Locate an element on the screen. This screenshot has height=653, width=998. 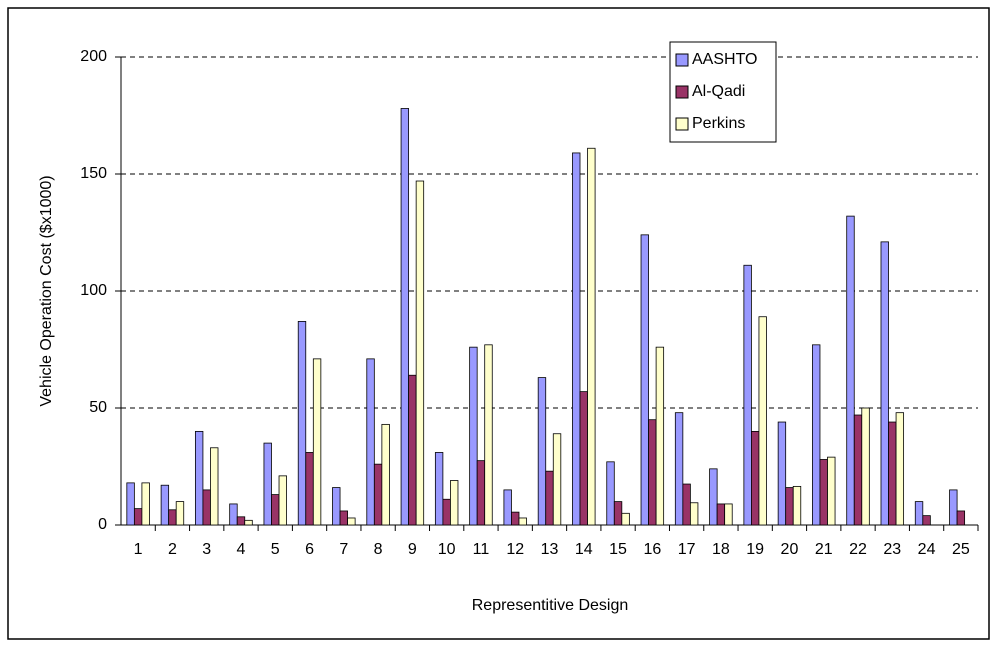
x-tick-label: 16 is located at coordinates (652, 549).